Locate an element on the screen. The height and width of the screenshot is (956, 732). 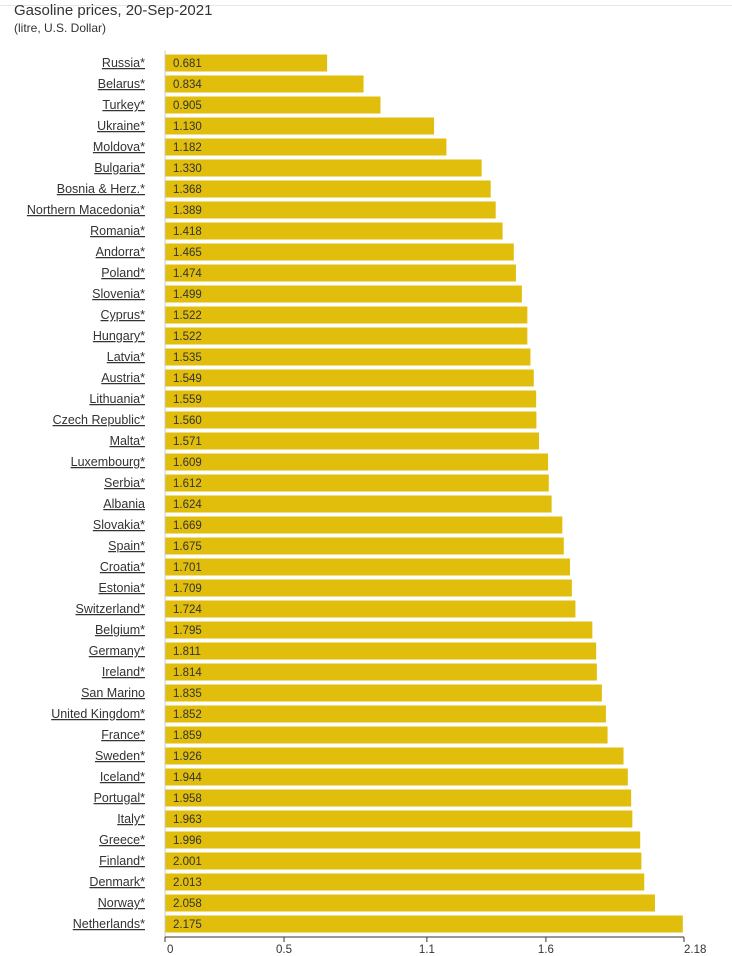
country-label: Luxembourg* is located at coordinates (108, 462).